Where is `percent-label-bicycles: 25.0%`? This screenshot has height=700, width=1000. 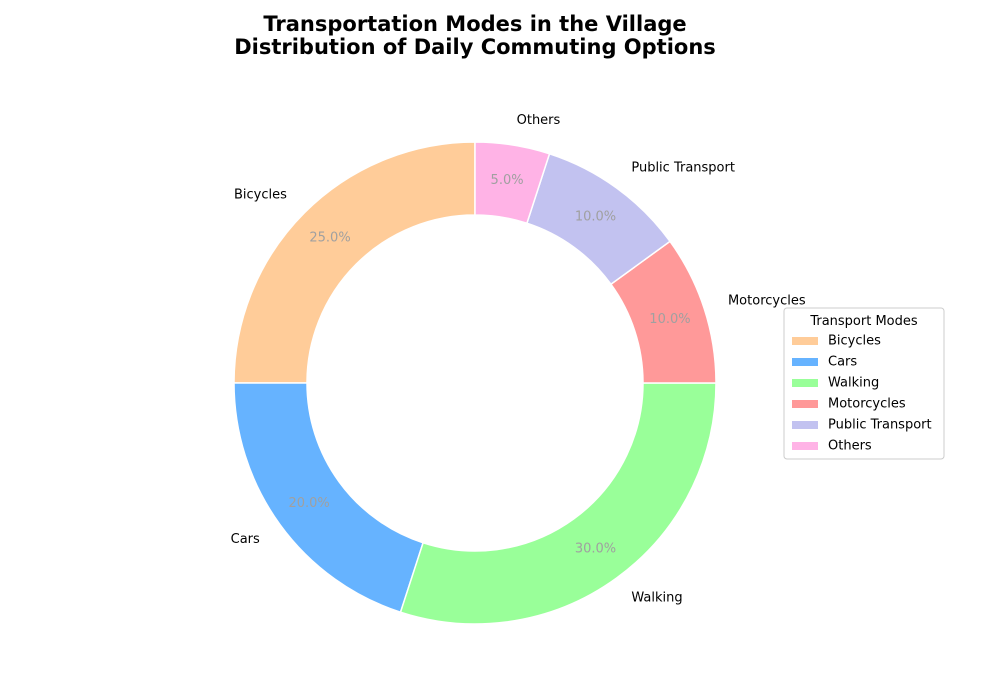 percent-label-bicycles: 25.0% is located at coordinates (329, 238).